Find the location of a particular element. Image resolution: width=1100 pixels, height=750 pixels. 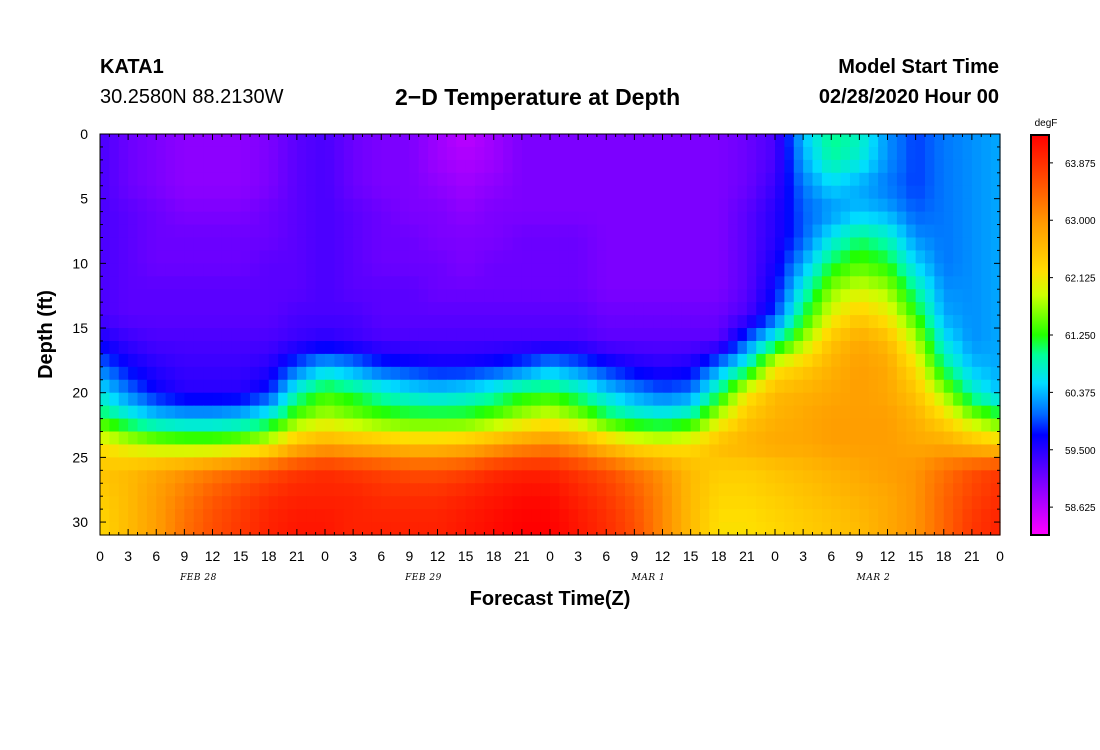

x-tick-label: 21 is located at coordinates (522, 556).